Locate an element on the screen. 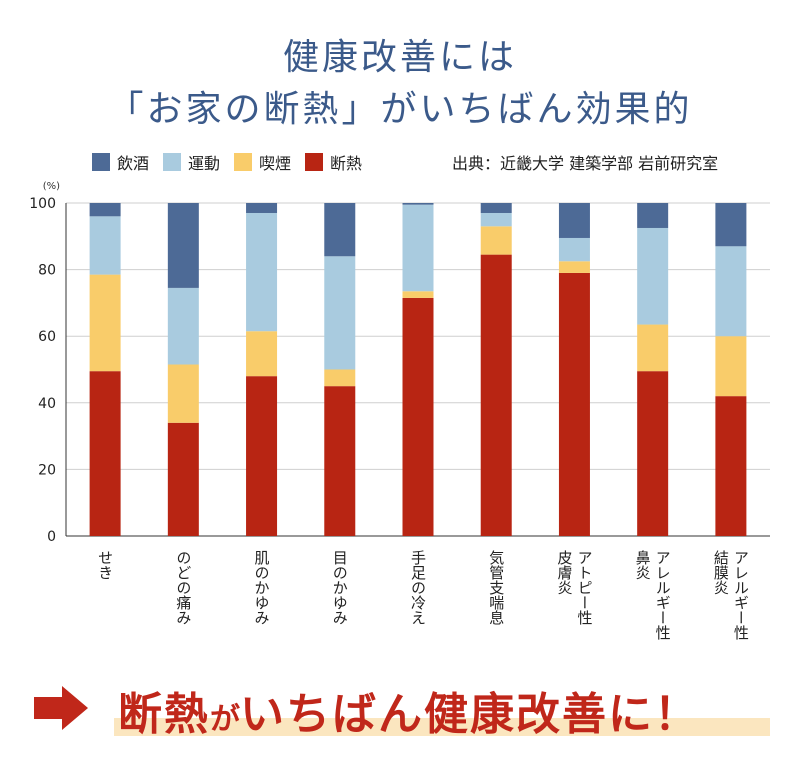 The image size is (800, 777). legend-label-drinking: 飲酒 is located at coordinates (133, 163).